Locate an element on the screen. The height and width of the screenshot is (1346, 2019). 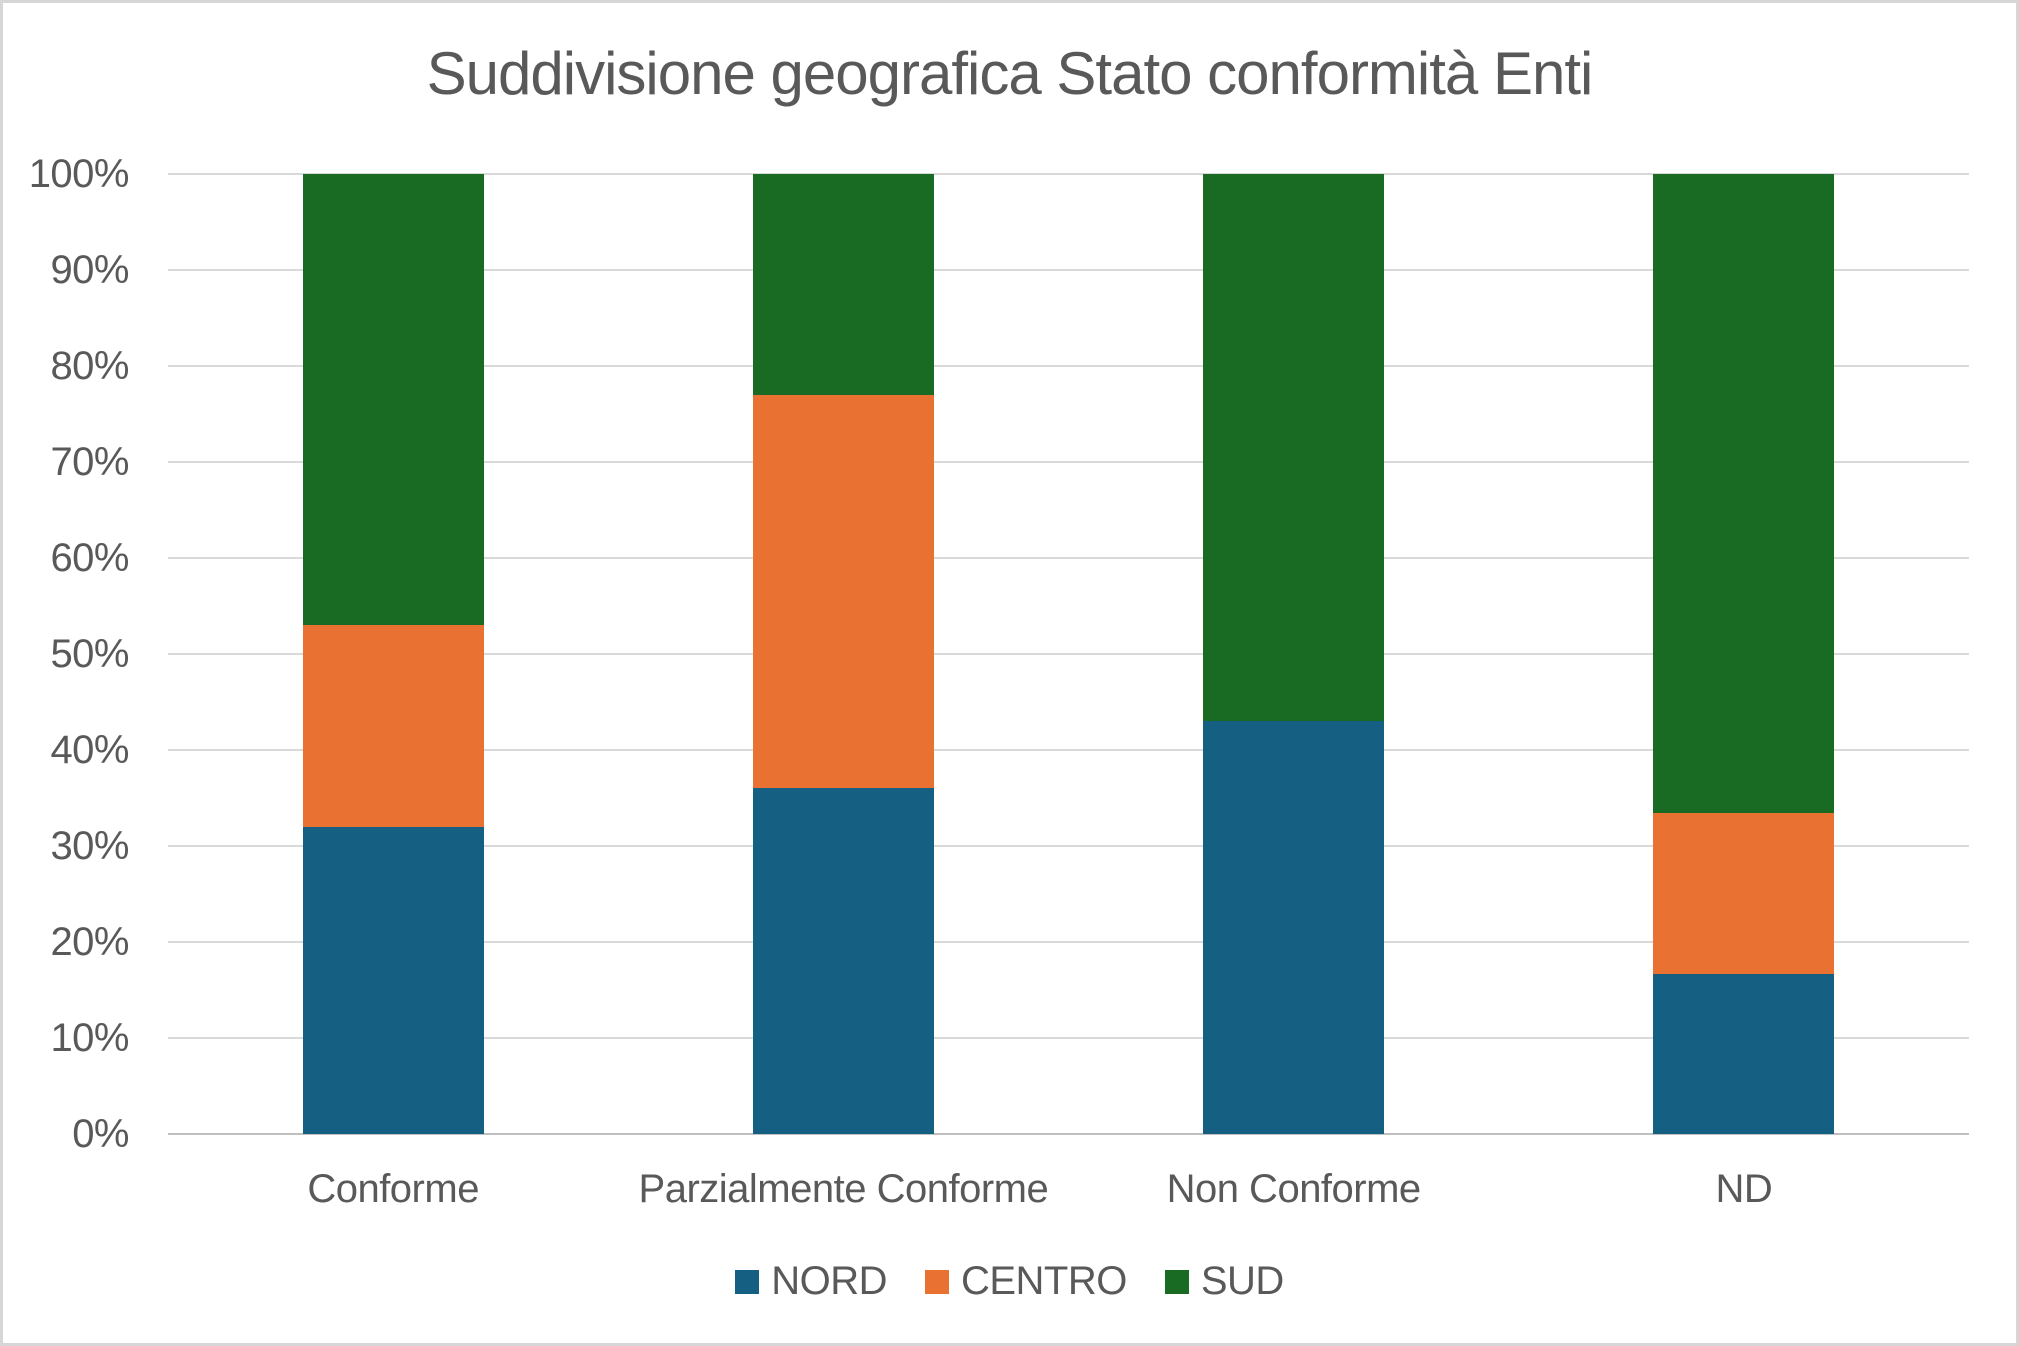
legend-label-sud: SUD is located at coordinates (1242, 1281).